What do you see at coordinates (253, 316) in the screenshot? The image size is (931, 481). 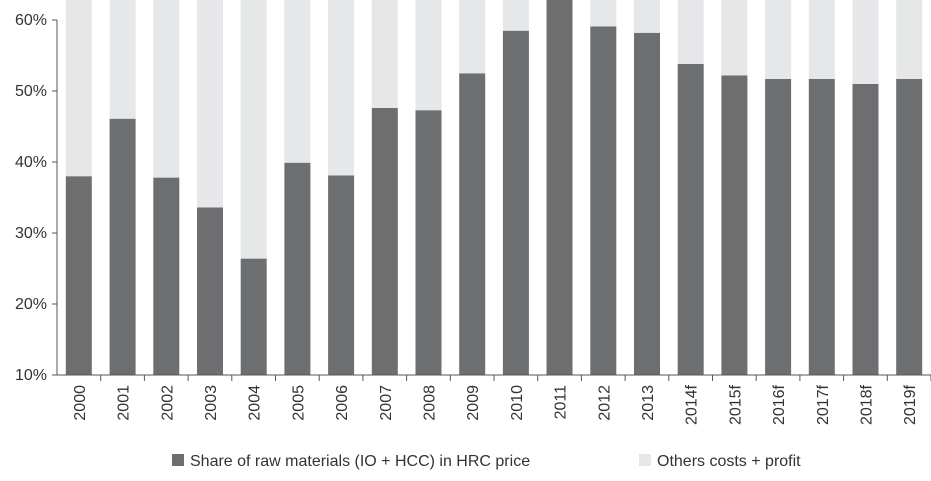 I see `bar-raw-materials-2004` at bounding box center [253, 316].